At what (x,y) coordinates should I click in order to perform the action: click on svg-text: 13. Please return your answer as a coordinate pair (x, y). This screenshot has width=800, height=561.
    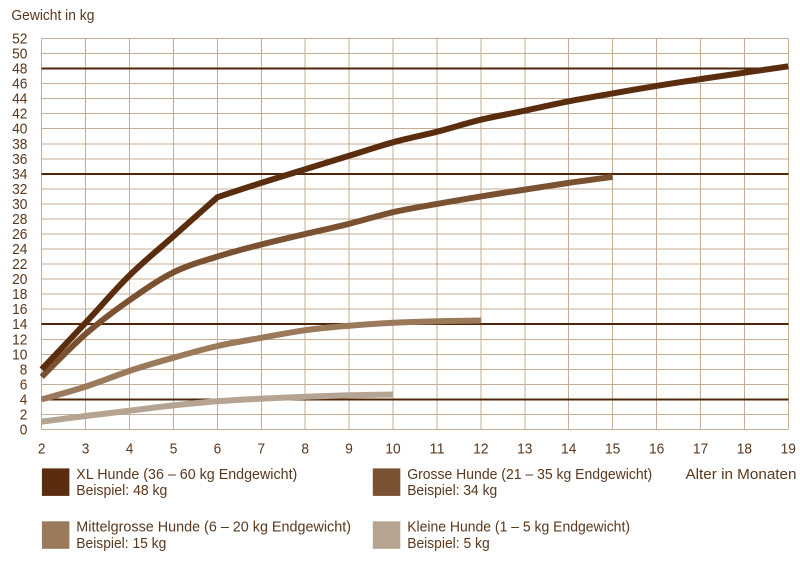
    Looking at the image, I should click on (524, 449).